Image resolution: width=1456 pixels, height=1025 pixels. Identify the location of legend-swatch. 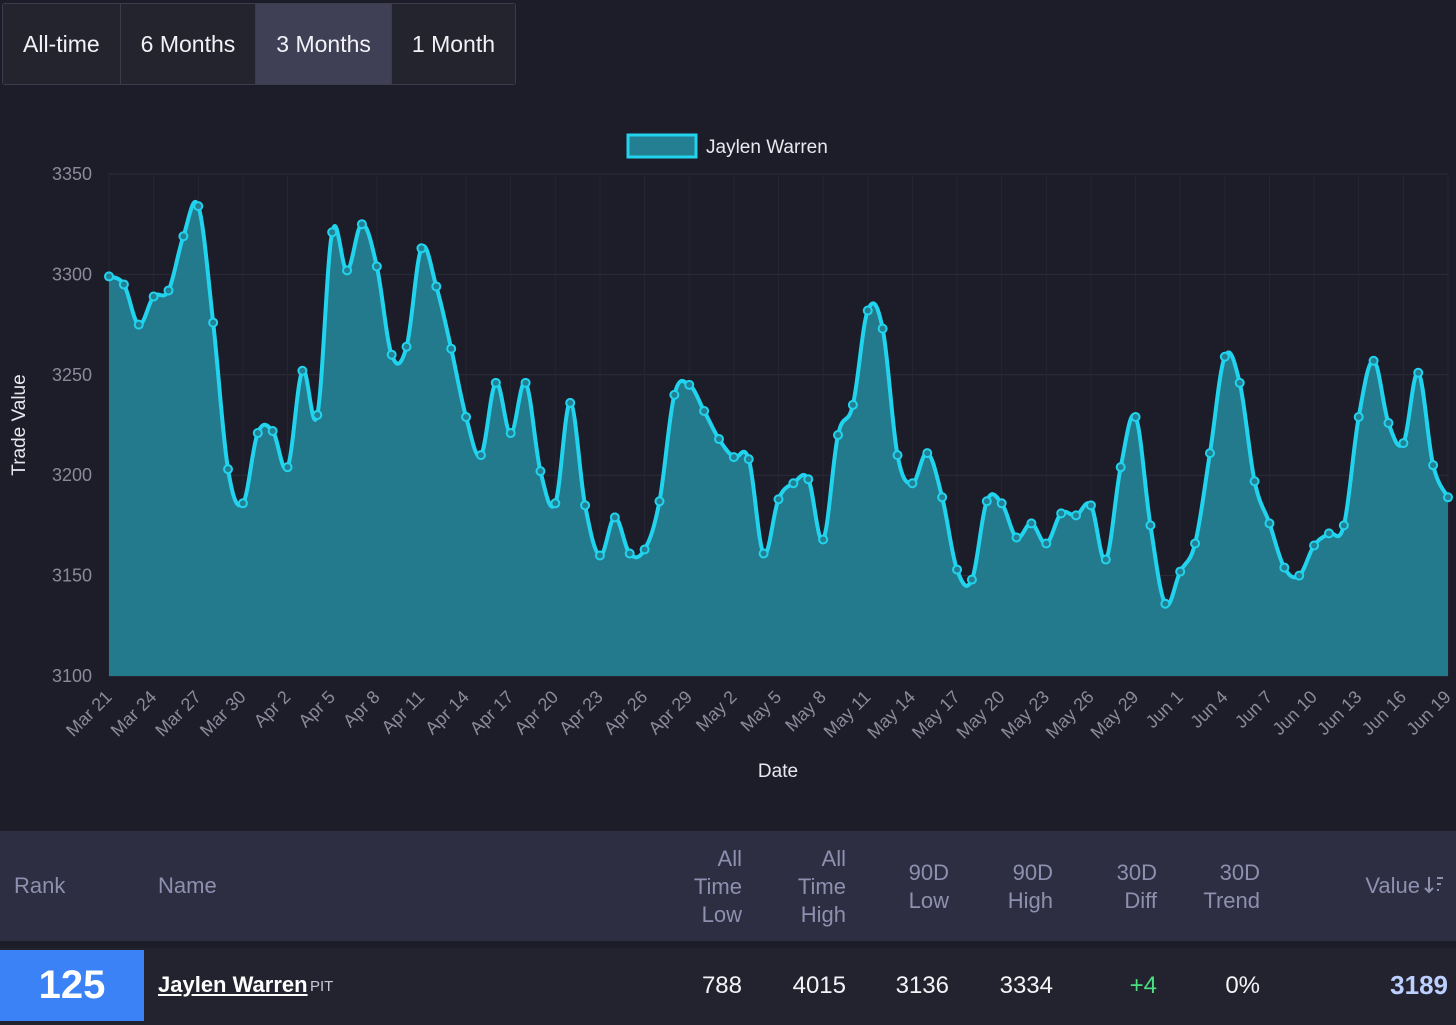
(662, 146).